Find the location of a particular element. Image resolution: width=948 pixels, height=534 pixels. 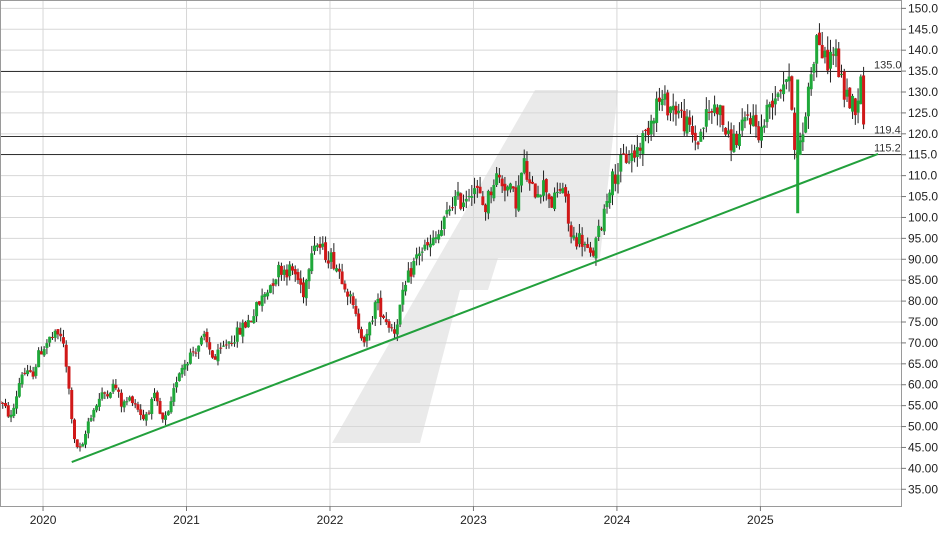

x-tick-label: 2021 is located at coordinates (186, 520).